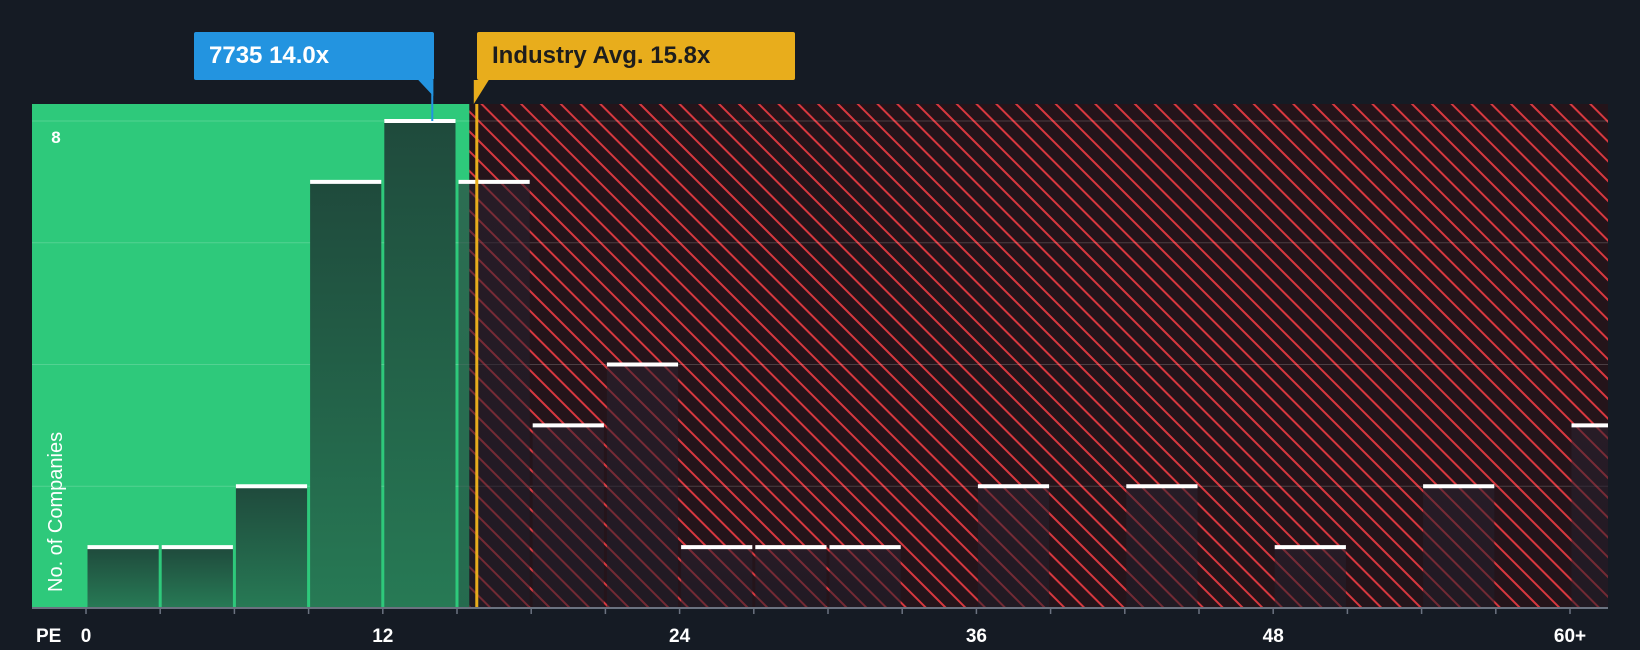 The width and height of the screenshot is (1640, 650). I want to click on industry-avg-callout: Industry Avg. 15.8x, so click(636, 56).